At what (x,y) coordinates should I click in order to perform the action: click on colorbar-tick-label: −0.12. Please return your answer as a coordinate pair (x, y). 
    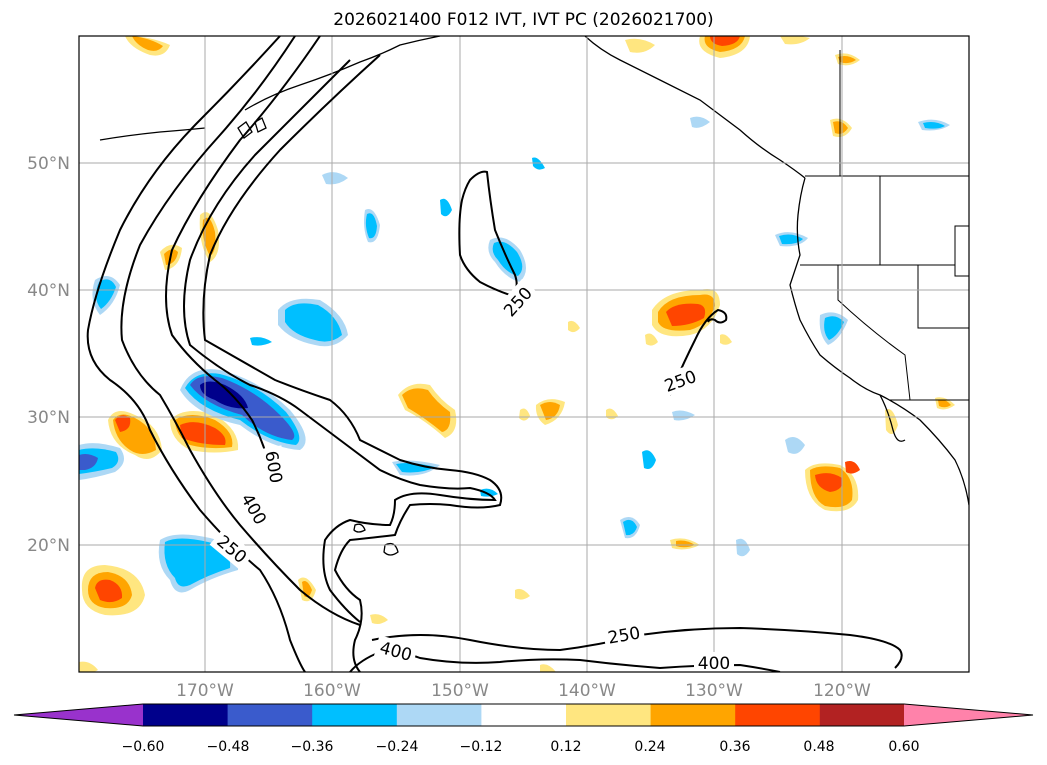
    Looking at the image, I should click on (481, 747).